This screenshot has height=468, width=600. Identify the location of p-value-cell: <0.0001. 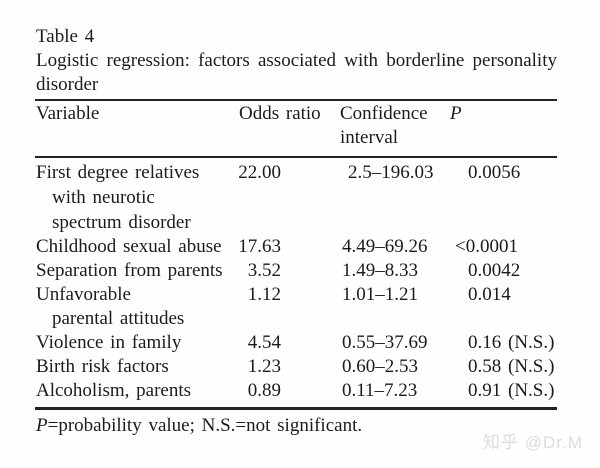
(486, 246).